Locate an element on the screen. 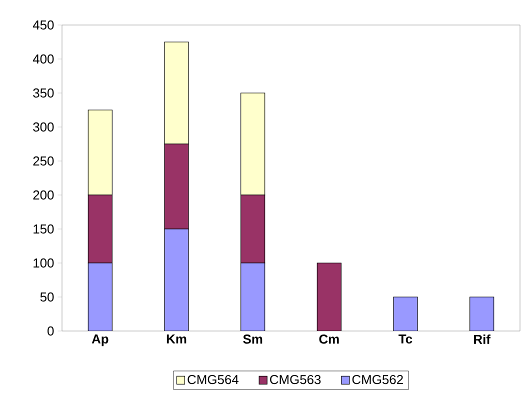  y-tick-label: 0 is located at coordinates (51, 331).